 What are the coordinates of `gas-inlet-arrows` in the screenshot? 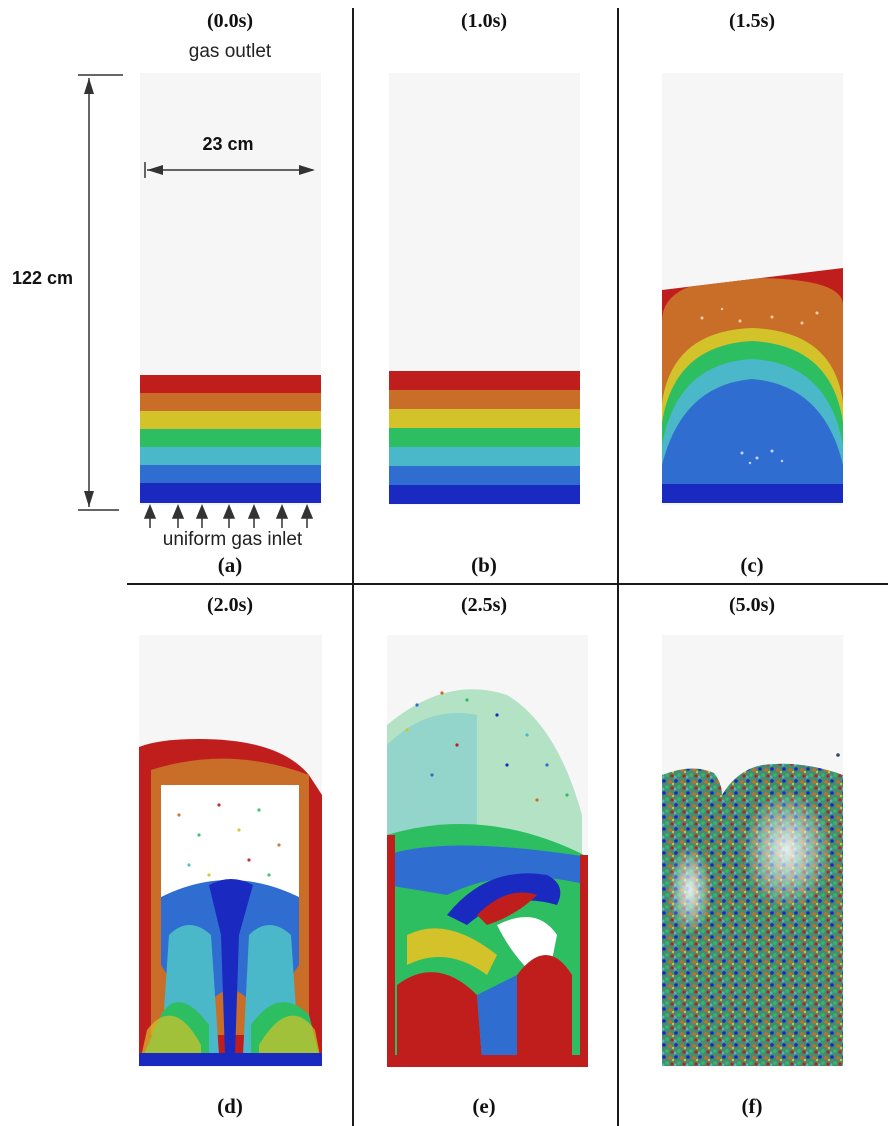 It's located at (228, 516).